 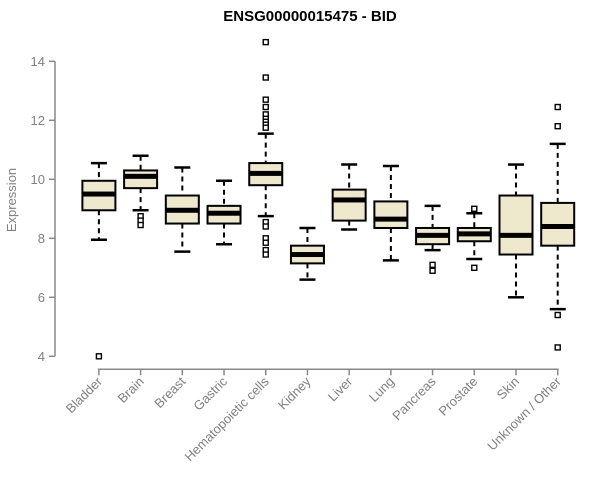 What do you see at coordinates (99, 260) in the screenshot?
I see `boxplot-bladder` at bounding box center [99, 260].